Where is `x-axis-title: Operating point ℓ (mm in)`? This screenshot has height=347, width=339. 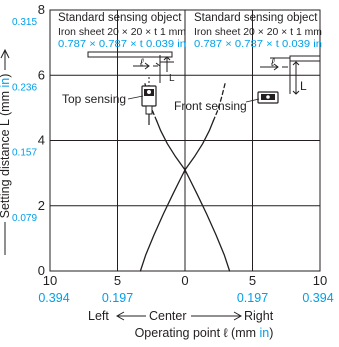
x-axis-title: Operating point ℓ (mm in) is located at coordinates (204, 333).